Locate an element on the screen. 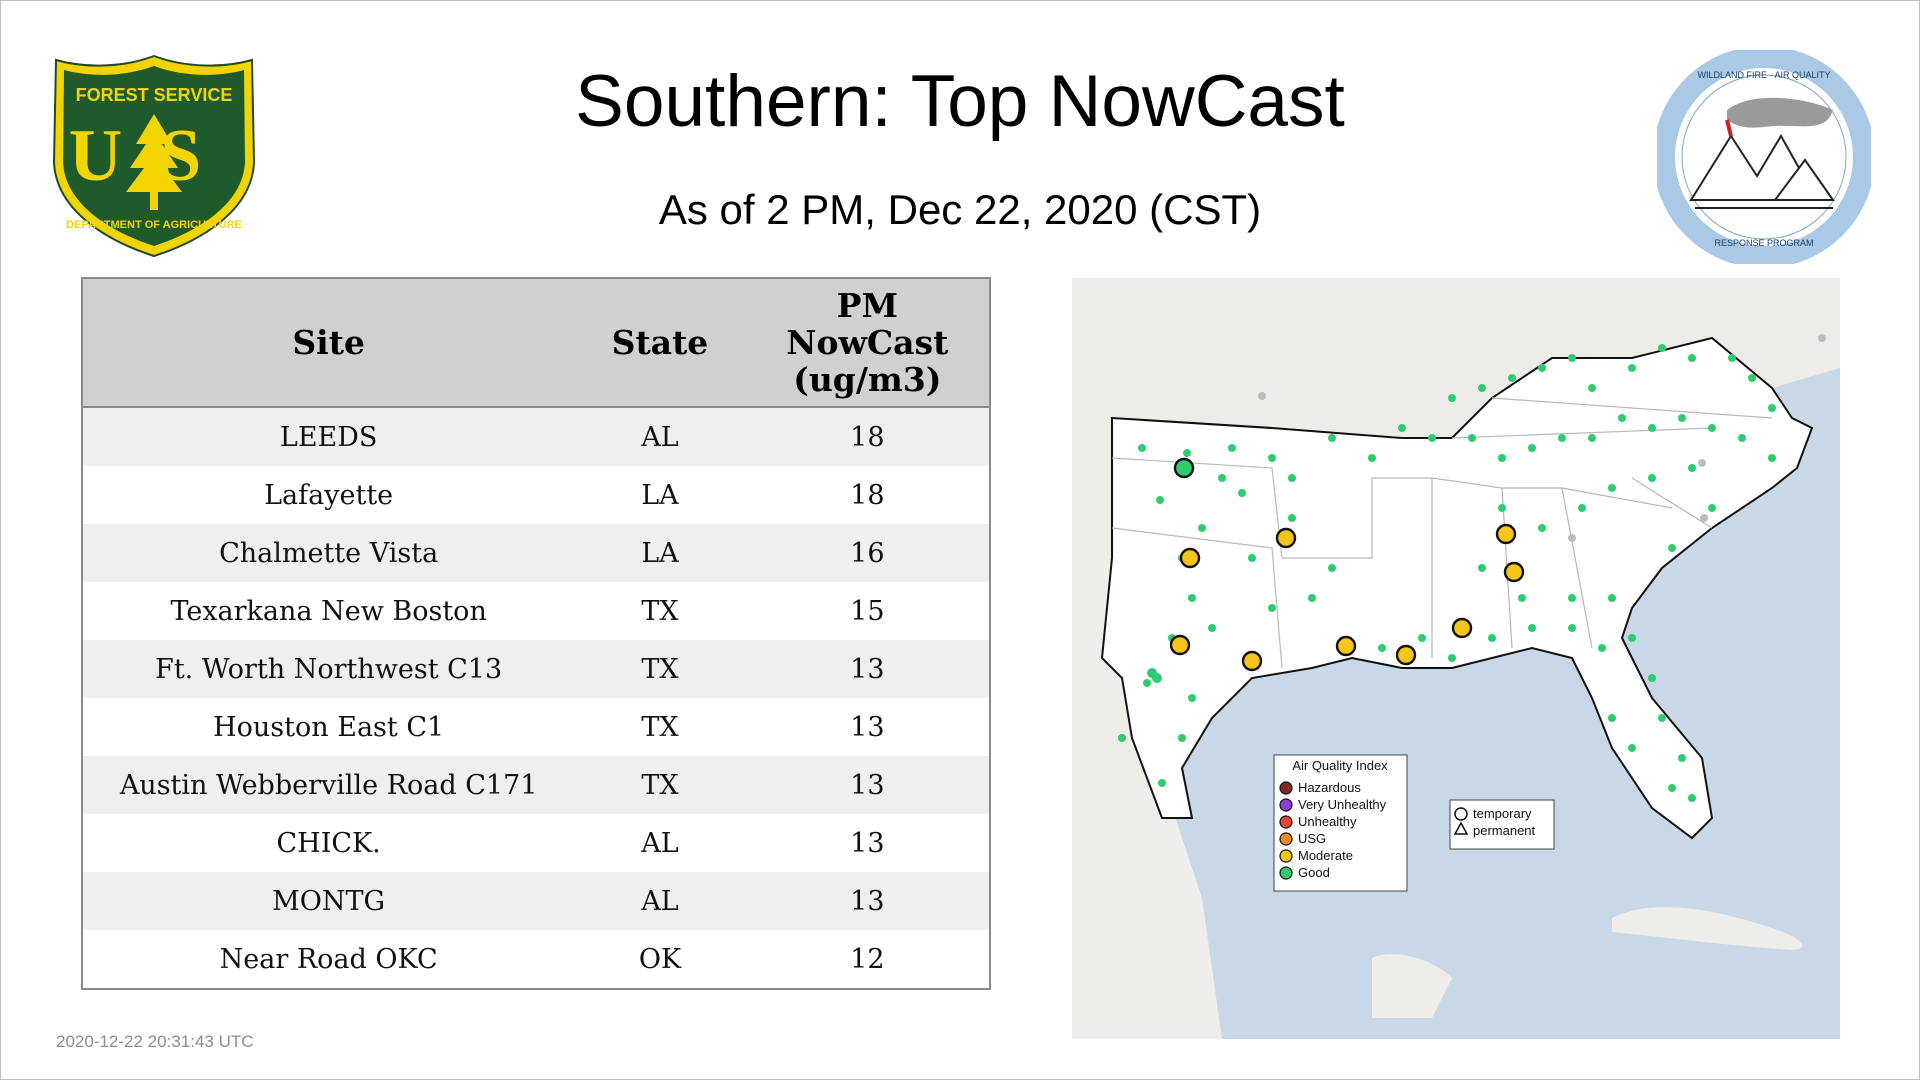 This screenshot has height=1080, width=1920. cell-site: LEEDS is located at coordinates (328, 436).